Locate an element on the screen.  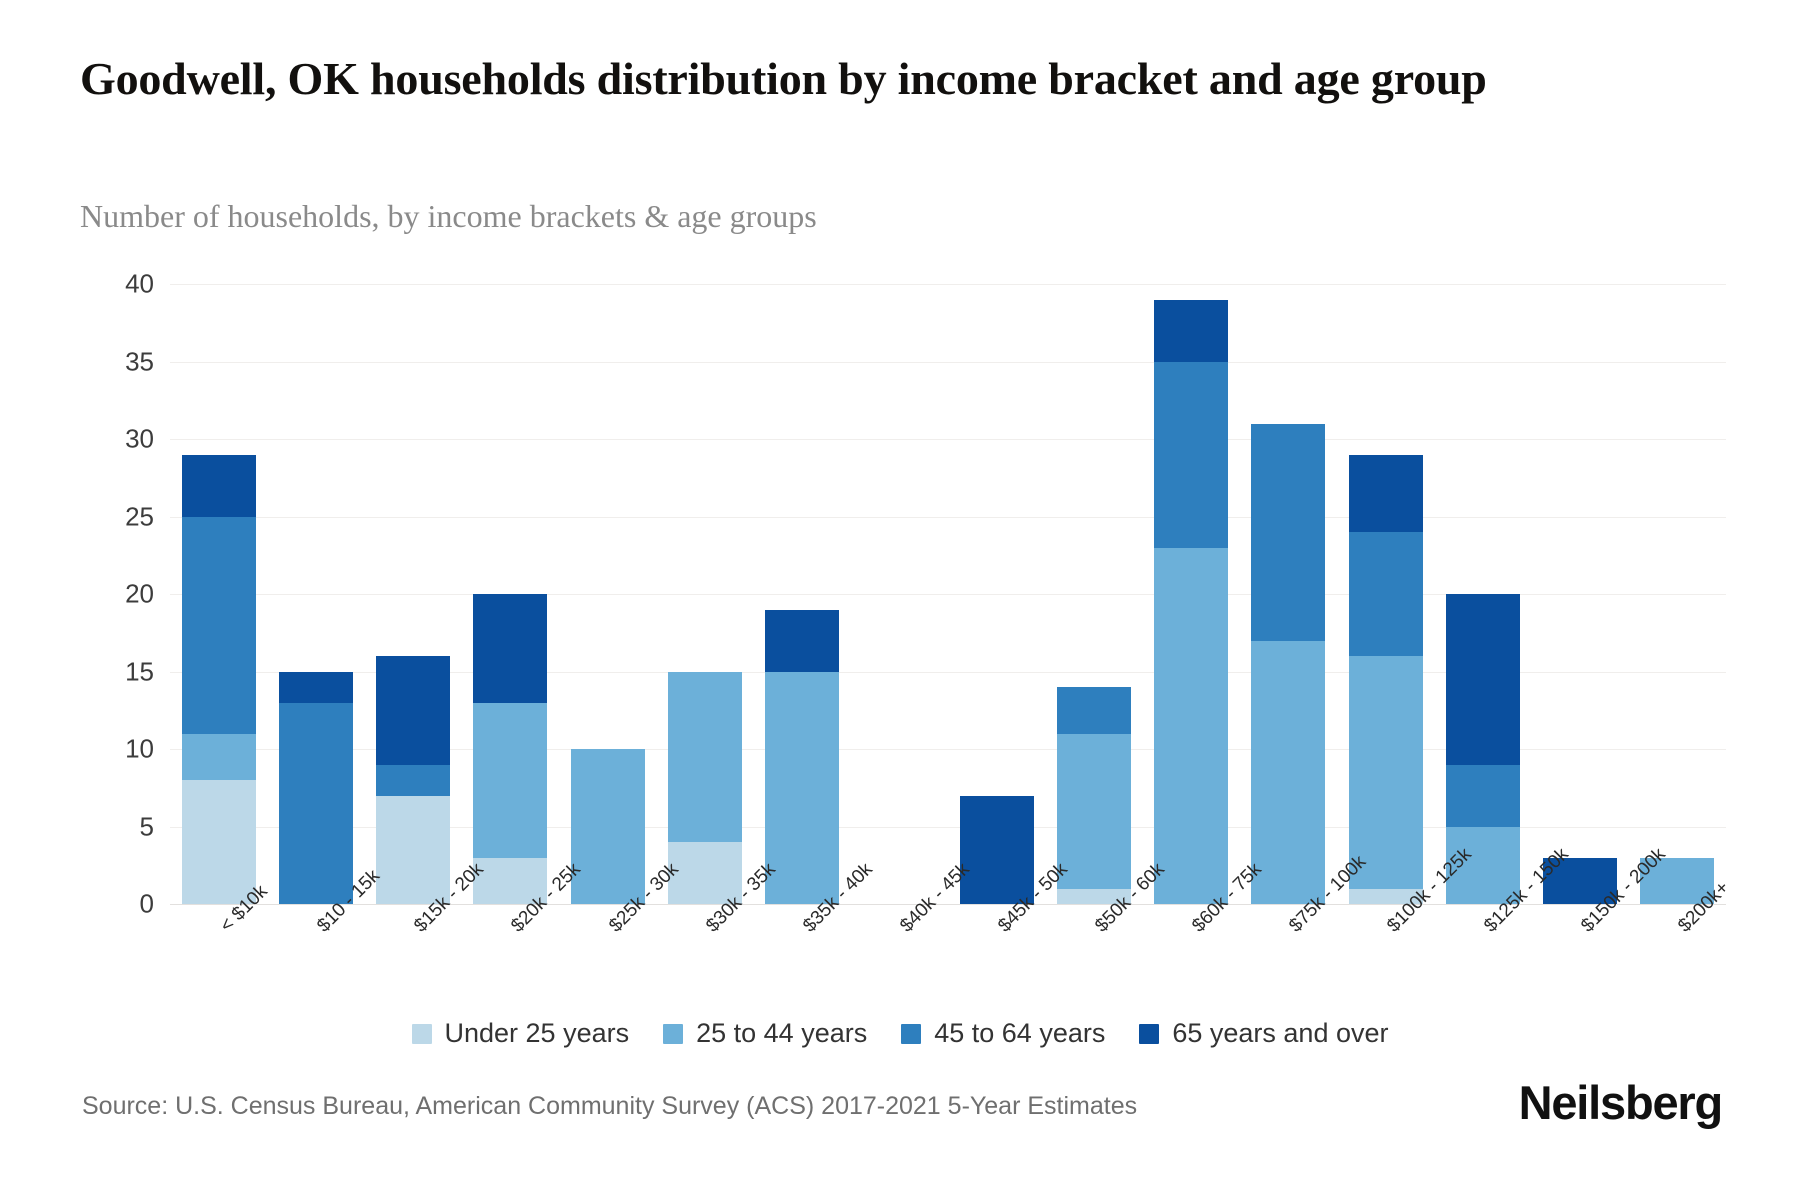
y-axis-tick-label: 40 is located at coordinates (139, 283).